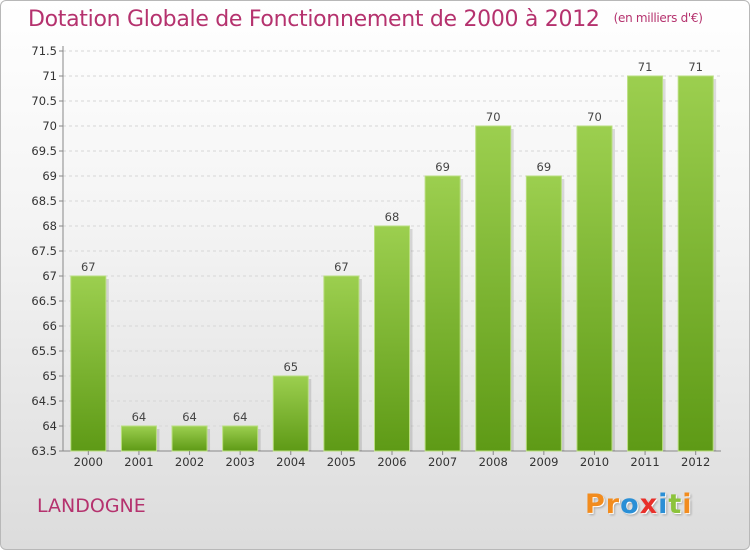 This screenshot has width=750, height=550. Describe the element at coordinates (44, 151) in the screenshot. I see `y-tick-label: 69.5` at that location.